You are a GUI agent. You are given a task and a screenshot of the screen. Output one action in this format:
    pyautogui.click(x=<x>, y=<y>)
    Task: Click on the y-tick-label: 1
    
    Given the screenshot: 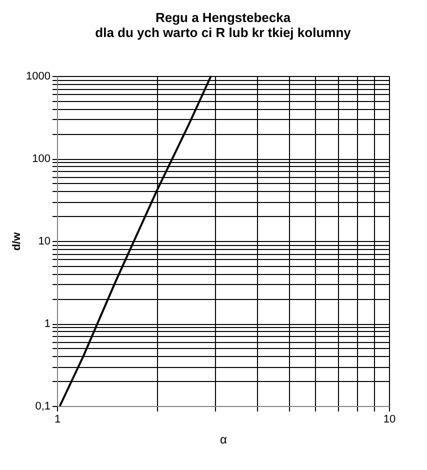 What is the action you would take?
    pyautogui.click(x=47, y=324)
    